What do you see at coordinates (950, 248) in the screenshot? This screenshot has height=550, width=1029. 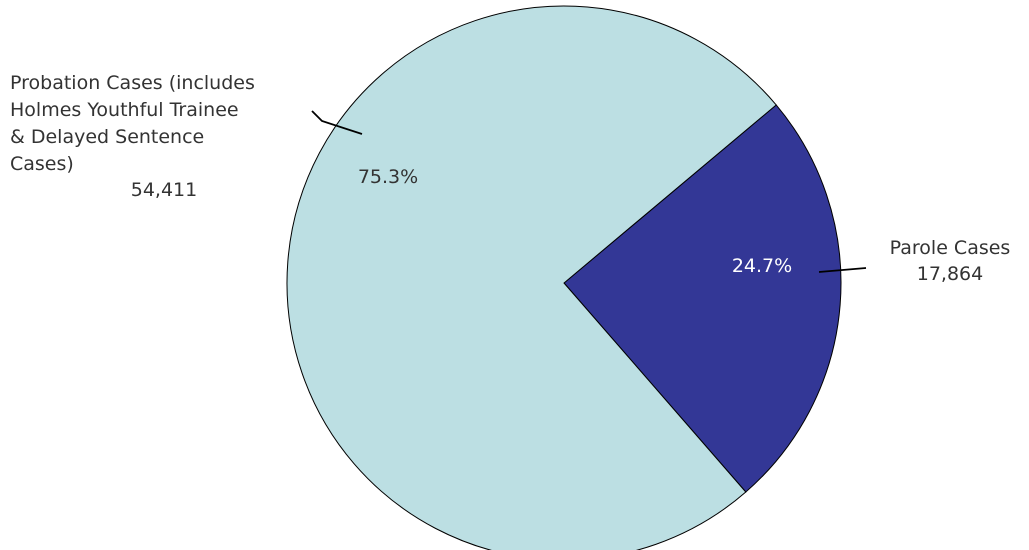 I see `slice-label-parole: Parole Cases` at bounding box center [950, 248].